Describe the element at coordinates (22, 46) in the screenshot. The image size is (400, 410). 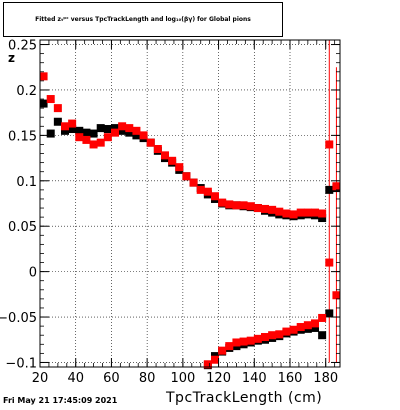
I see `y-tick-label: 0.25` at that location.